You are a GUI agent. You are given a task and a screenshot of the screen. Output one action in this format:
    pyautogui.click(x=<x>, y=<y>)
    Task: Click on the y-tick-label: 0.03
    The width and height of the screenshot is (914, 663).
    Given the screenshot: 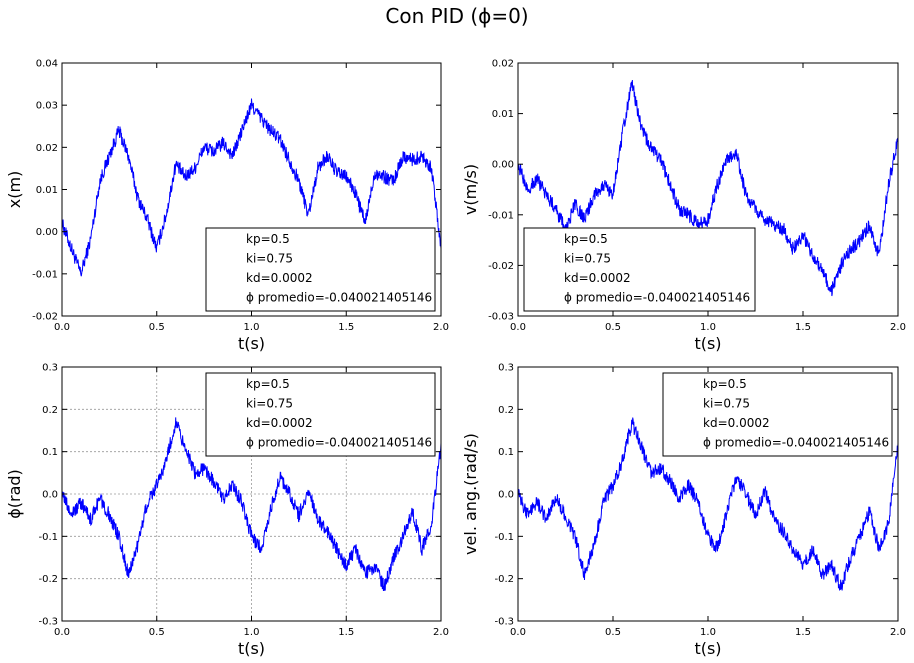 What is the action you would take?
    pyautogui.click(x=47, y=106)
    